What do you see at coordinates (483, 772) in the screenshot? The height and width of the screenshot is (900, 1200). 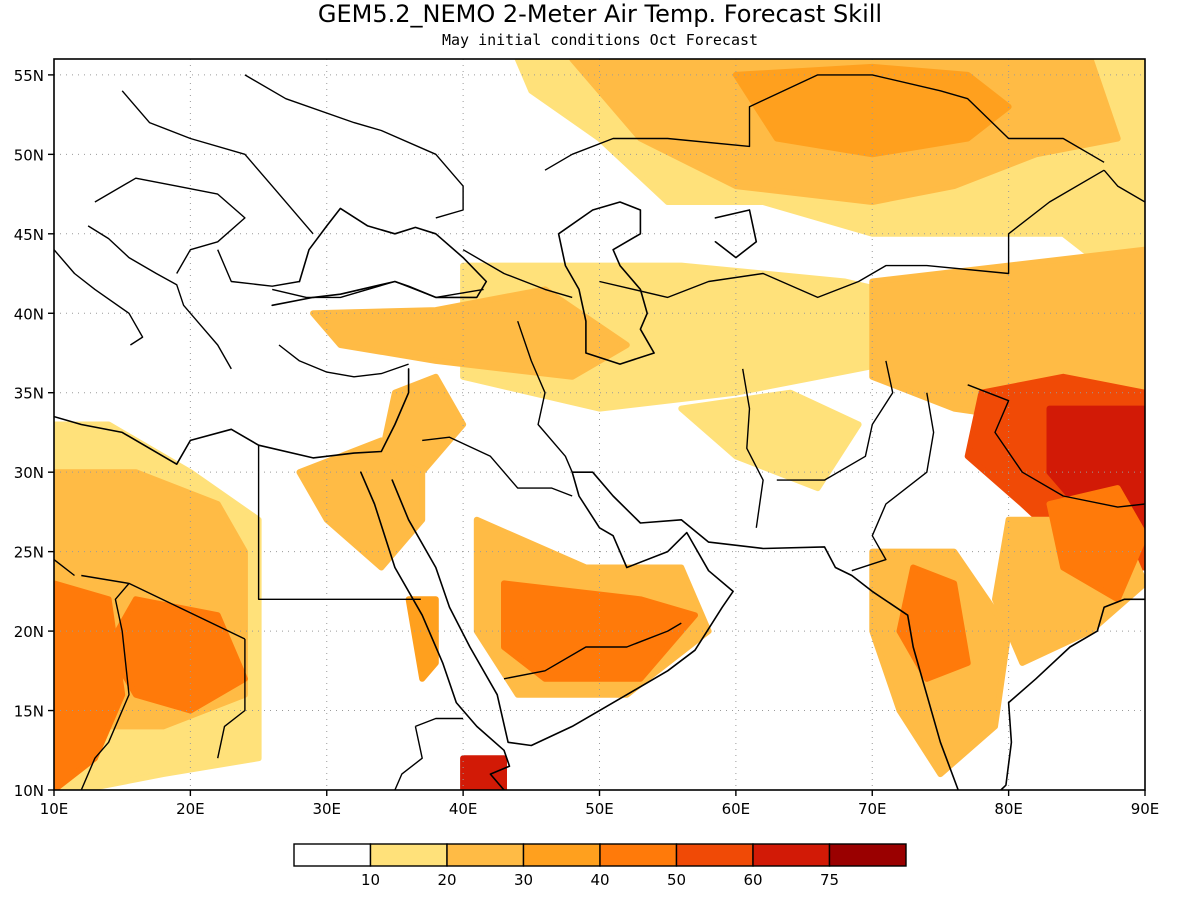 I see `skill-region-horn-peak` at bounding box center [483, 772].